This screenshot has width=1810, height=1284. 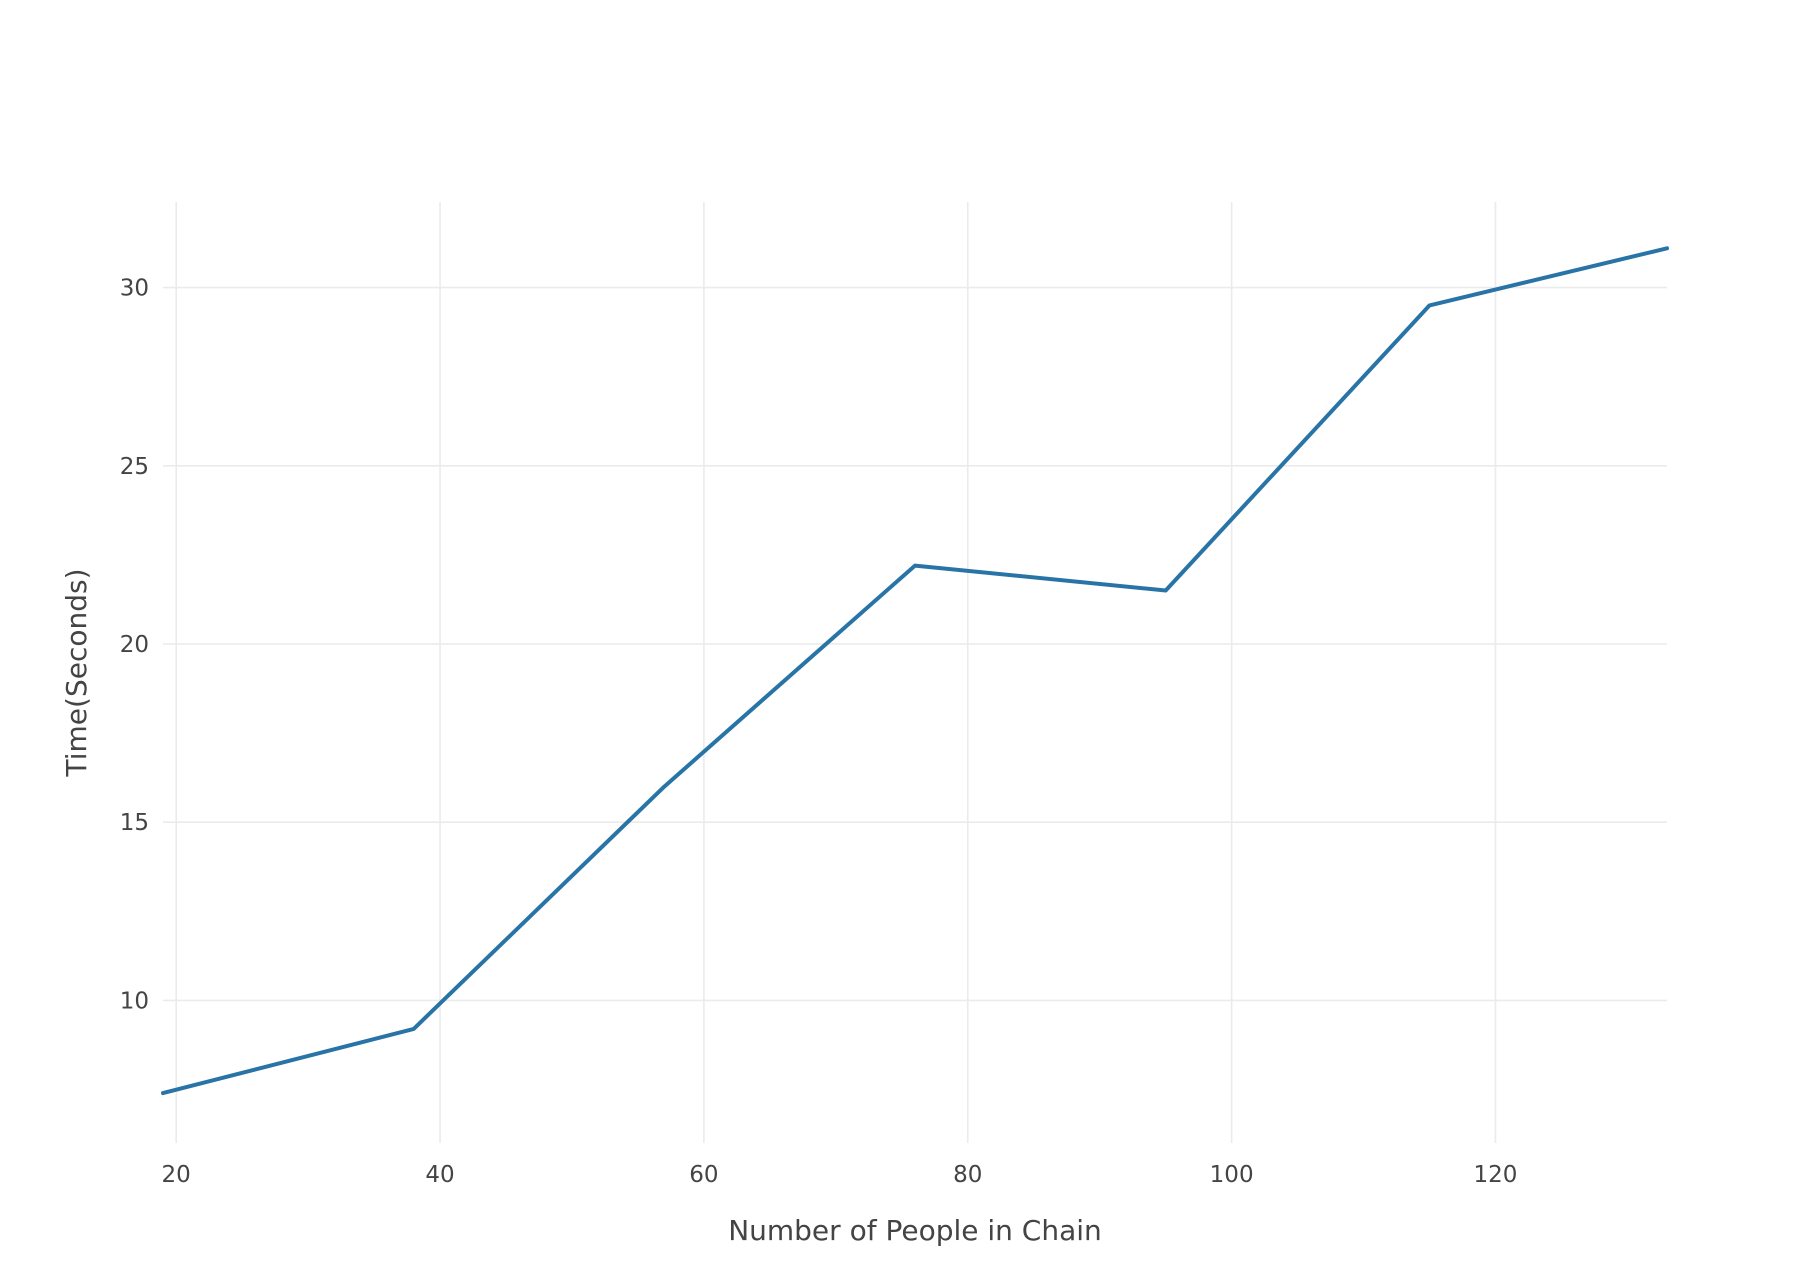 I want to click on y-tick-label: 20, so click(x=134, y=645).